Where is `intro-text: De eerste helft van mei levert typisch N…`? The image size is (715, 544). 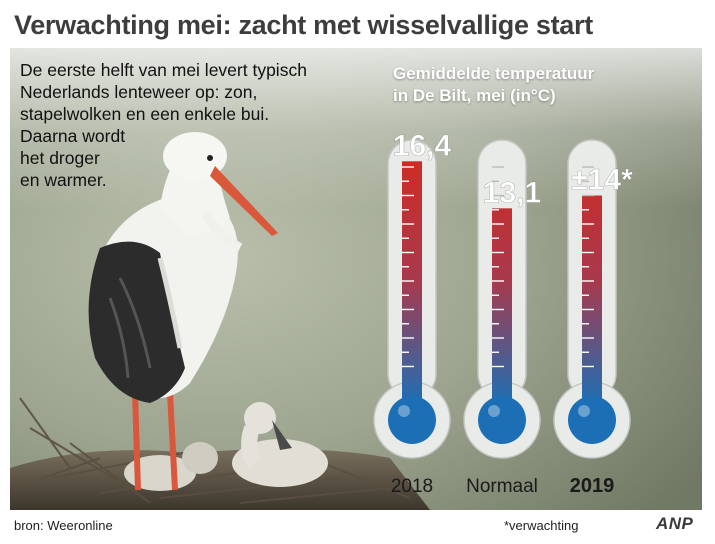 intro-text: De eerste helft van mei levert typisch N… is located at coordinates (195, 125).